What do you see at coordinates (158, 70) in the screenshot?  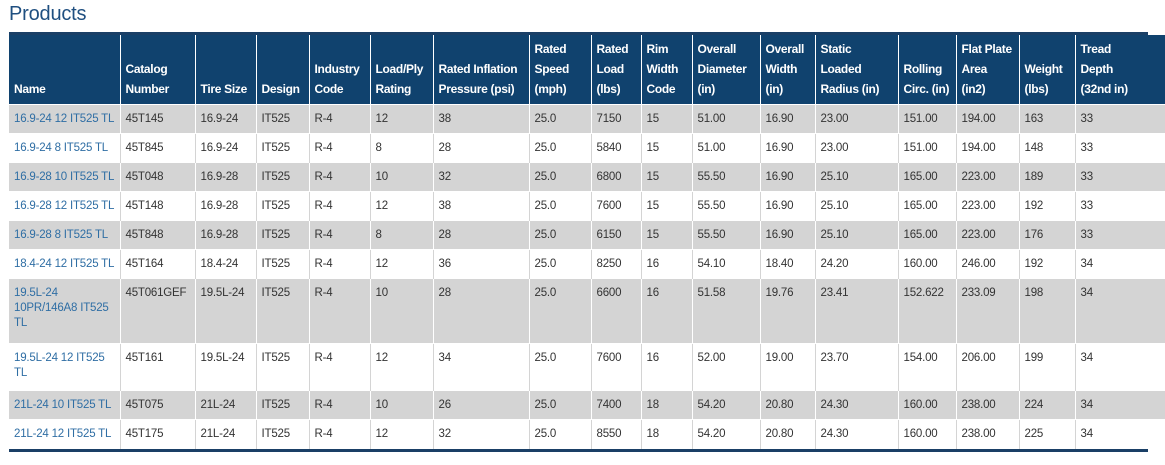 I see `column-header-catalog-number: Catalog Number` at bounding box center [158, 70].